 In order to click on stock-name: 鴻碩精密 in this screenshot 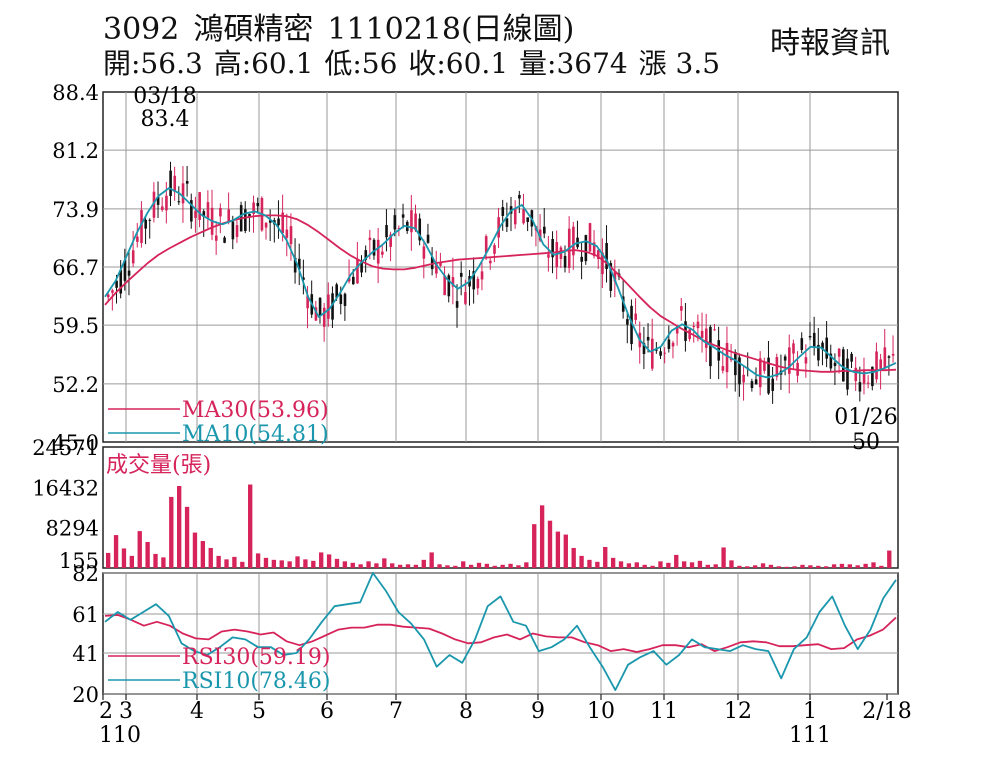, I will do `click(253, 29)`.